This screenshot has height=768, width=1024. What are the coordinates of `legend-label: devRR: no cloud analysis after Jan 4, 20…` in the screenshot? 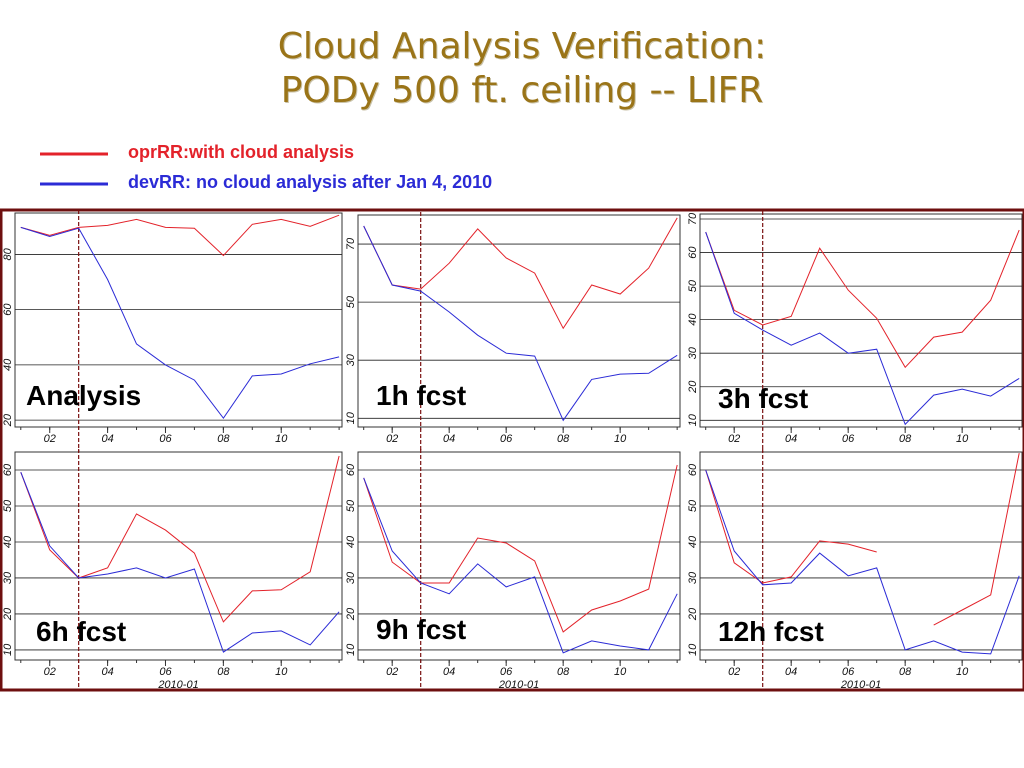 It's located at (310, 182).